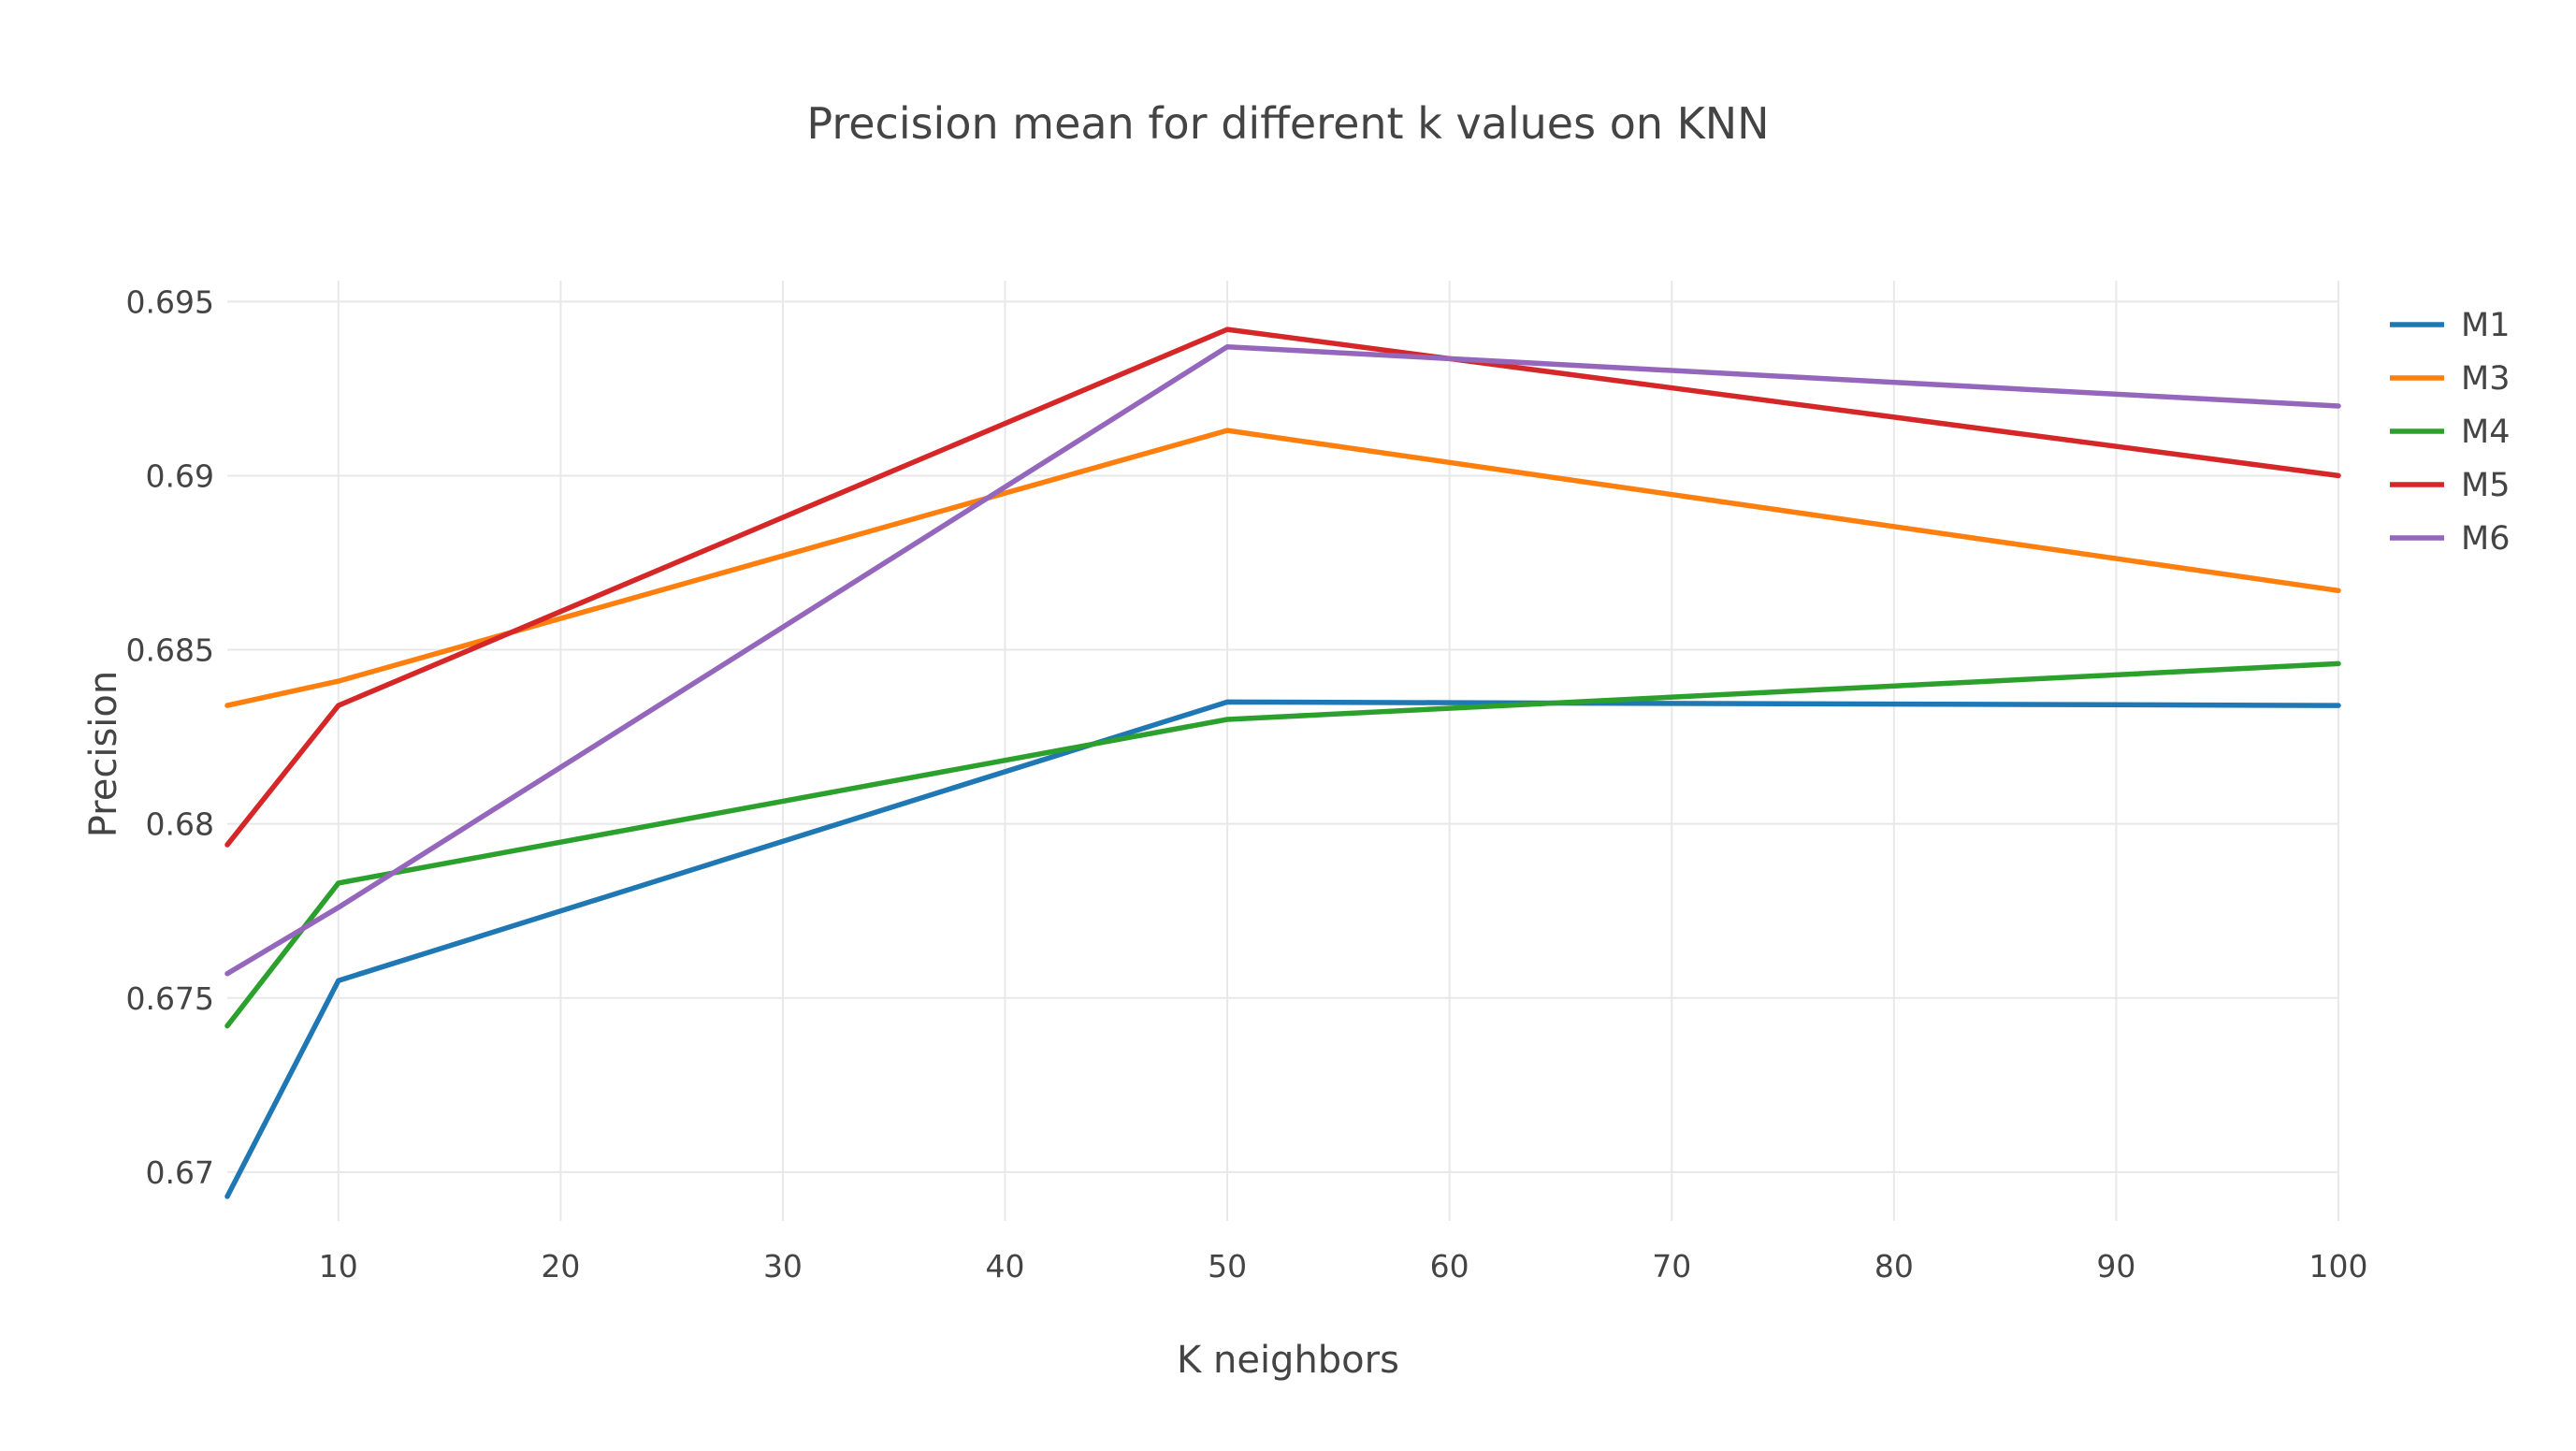 This screenshot has height=1451, width=2576. Describe the element at coordinates (2115, 1266) in the screenshot. I see `x-tick-label: 90` at that location.